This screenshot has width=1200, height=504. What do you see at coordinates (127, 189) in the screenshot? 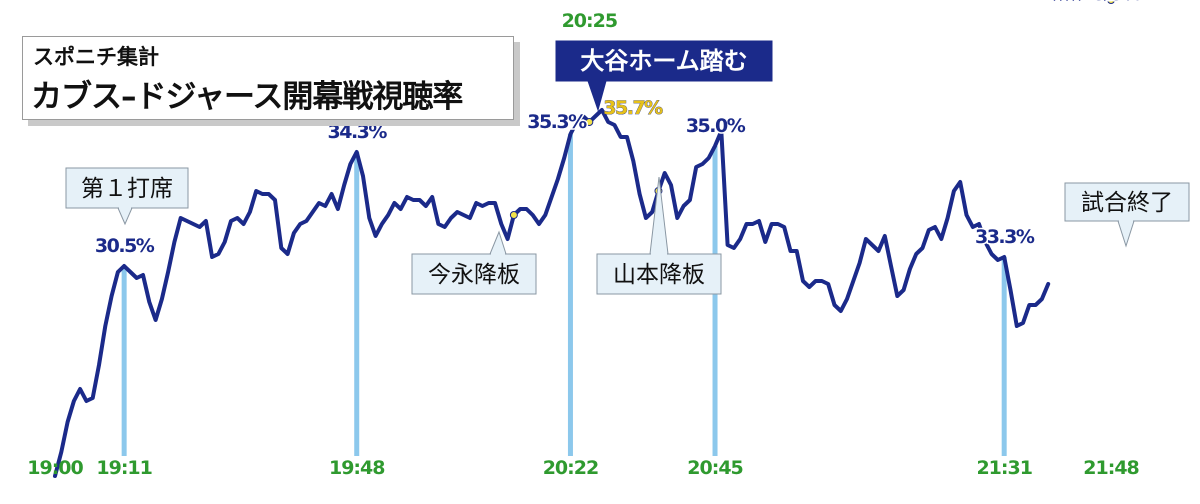
I see `callout-label: 第１打席` at bounding box center [127, 189].